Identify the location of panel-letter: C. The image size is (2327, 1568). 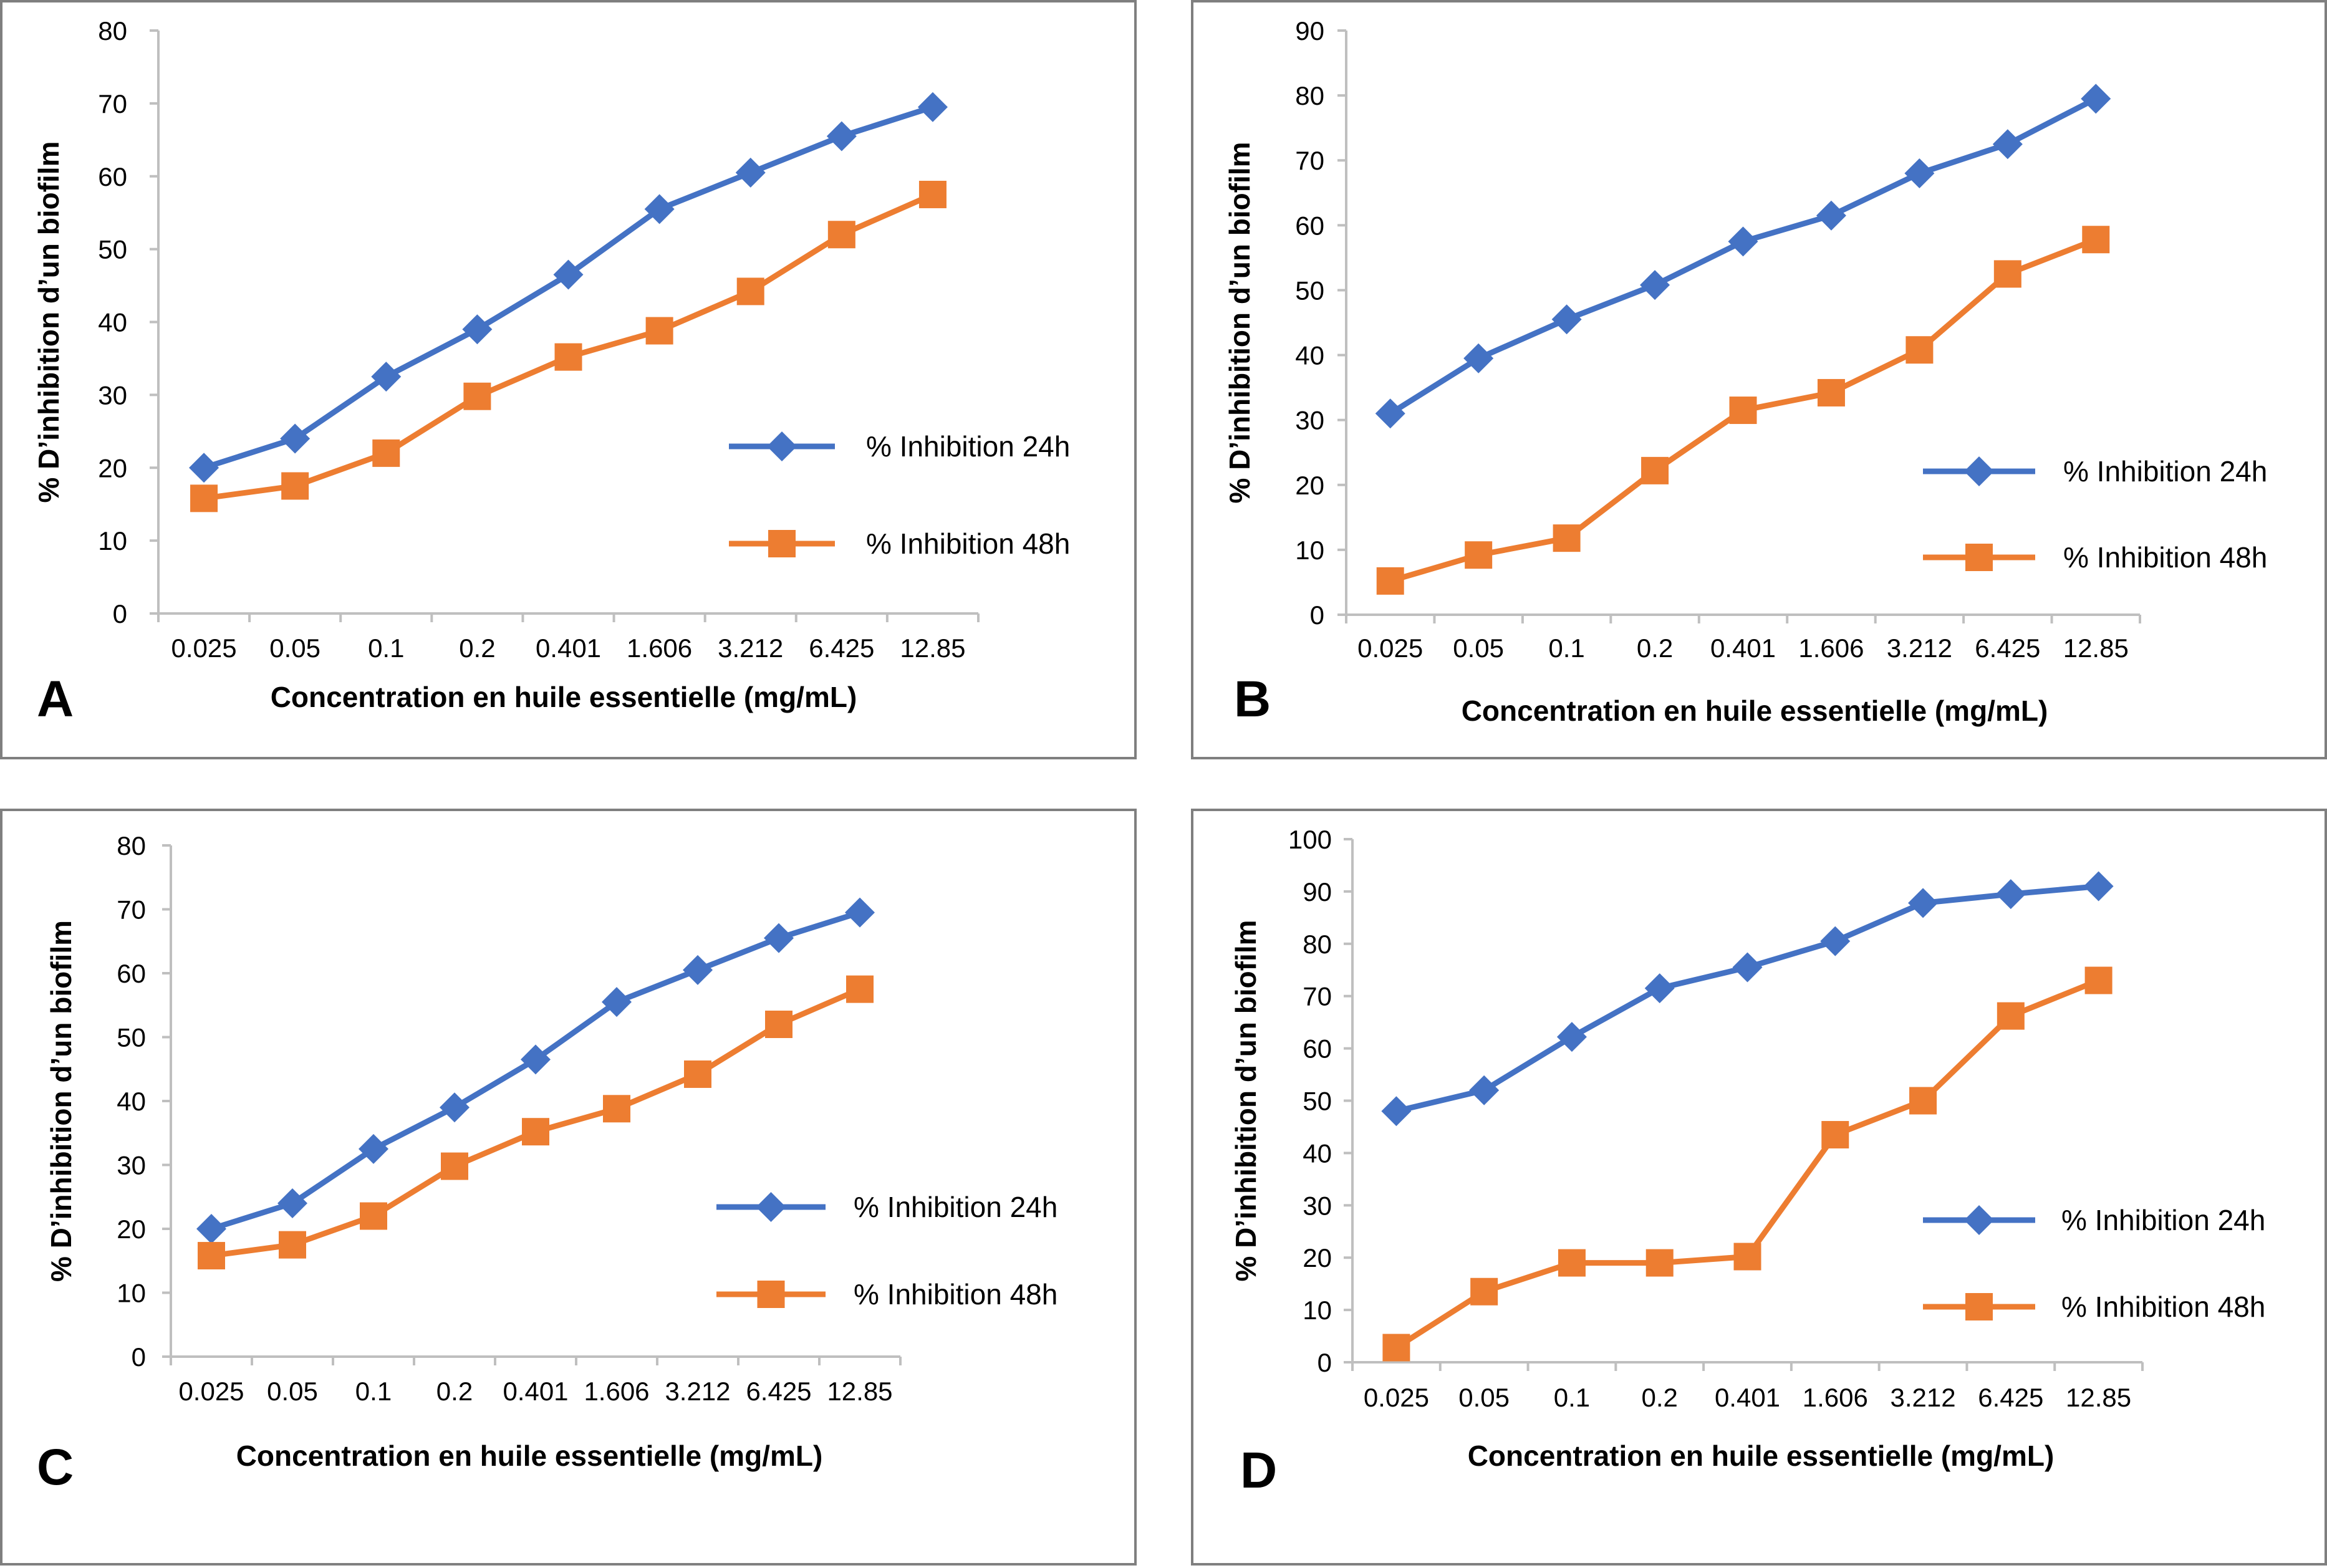
(55, 1467).